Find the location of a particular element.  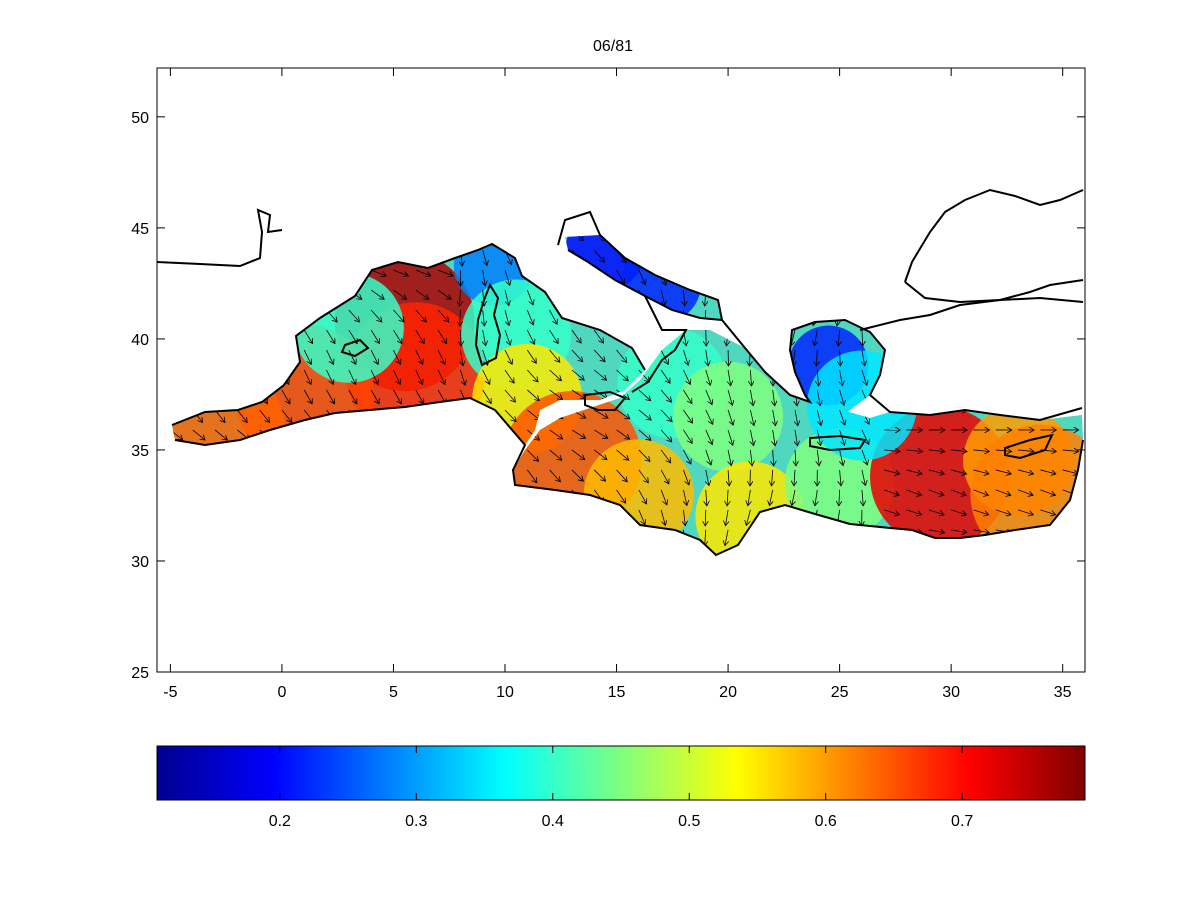

coastline-greece-turkey is located at coordinates (902, 370).